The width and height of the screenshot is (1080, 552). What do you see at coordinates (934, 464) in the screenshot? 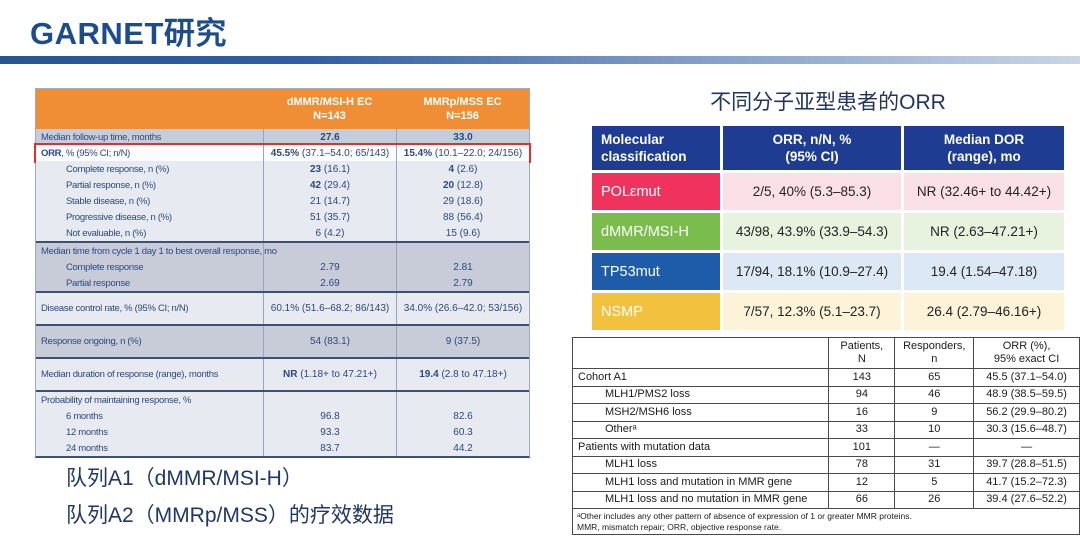
I see `responders-n: 31` at bounding box center [934, 464].